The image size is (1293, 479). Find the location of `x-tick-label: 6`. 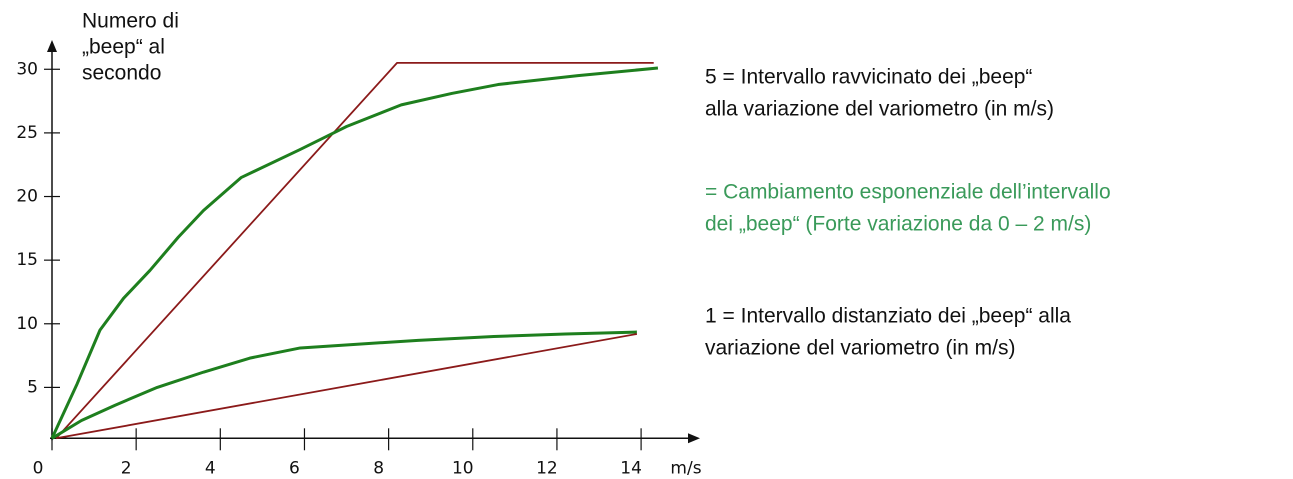

x-tick-label: 6 is located at coordinates (294, 468).